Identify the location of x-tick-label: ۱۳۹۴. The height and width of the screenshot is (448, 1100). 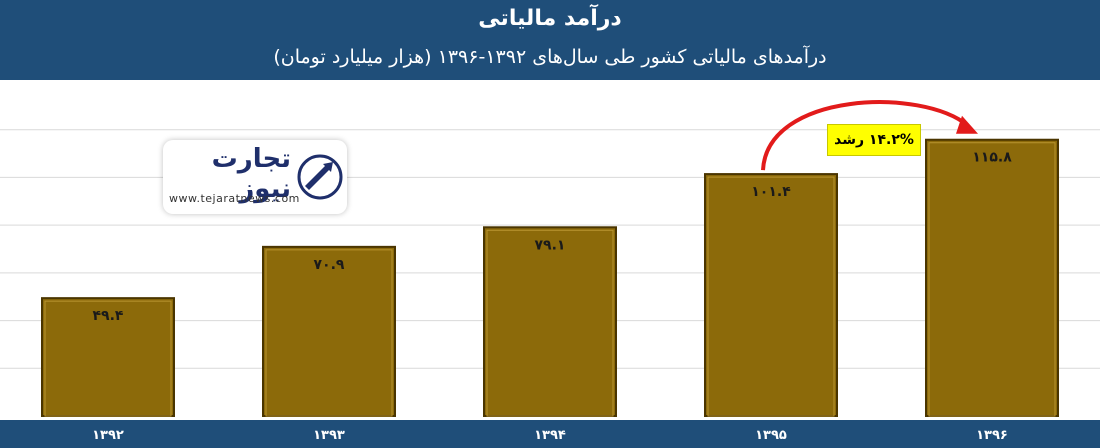
(550, 435).